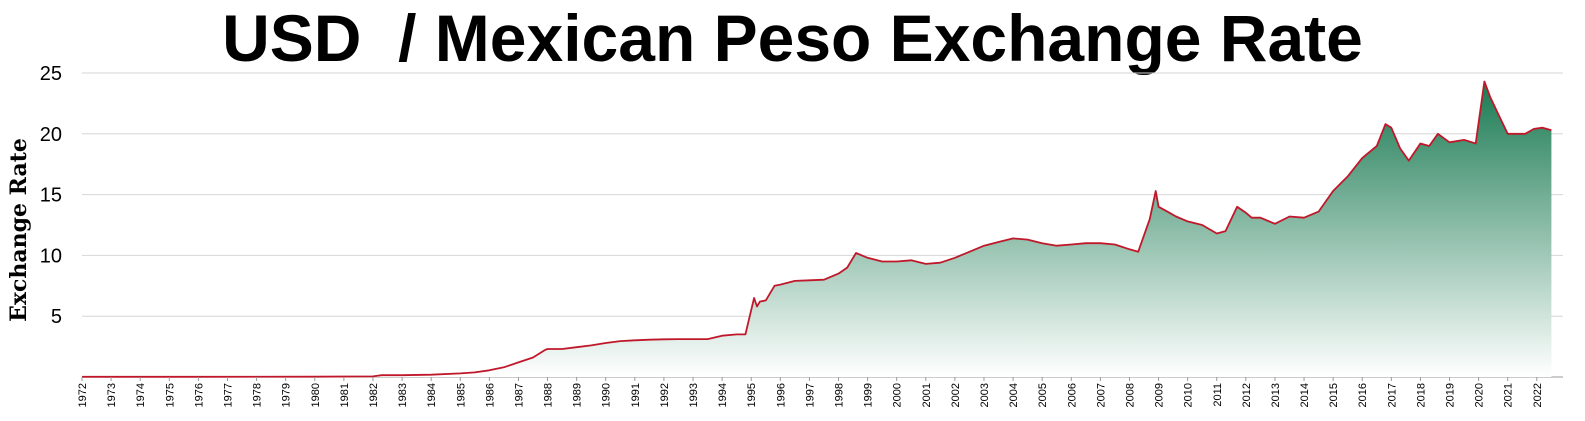 The height and width of the screenshot is (421, 1585). I want to click on y-tick-label: 15, so click(51, 196).